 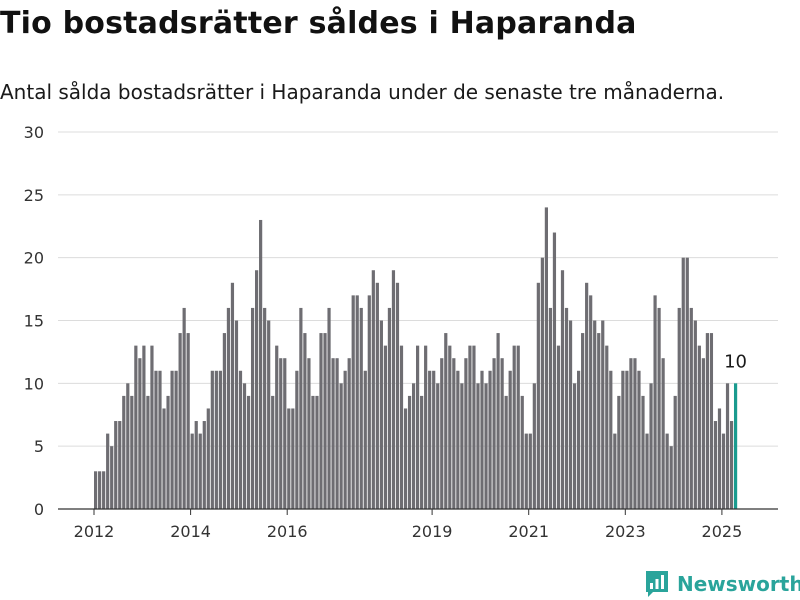 What do you see at coordinates (738, 584) in the screenshot?
I see `brand-name: Newsworthy` at bounding box center [738, 584].